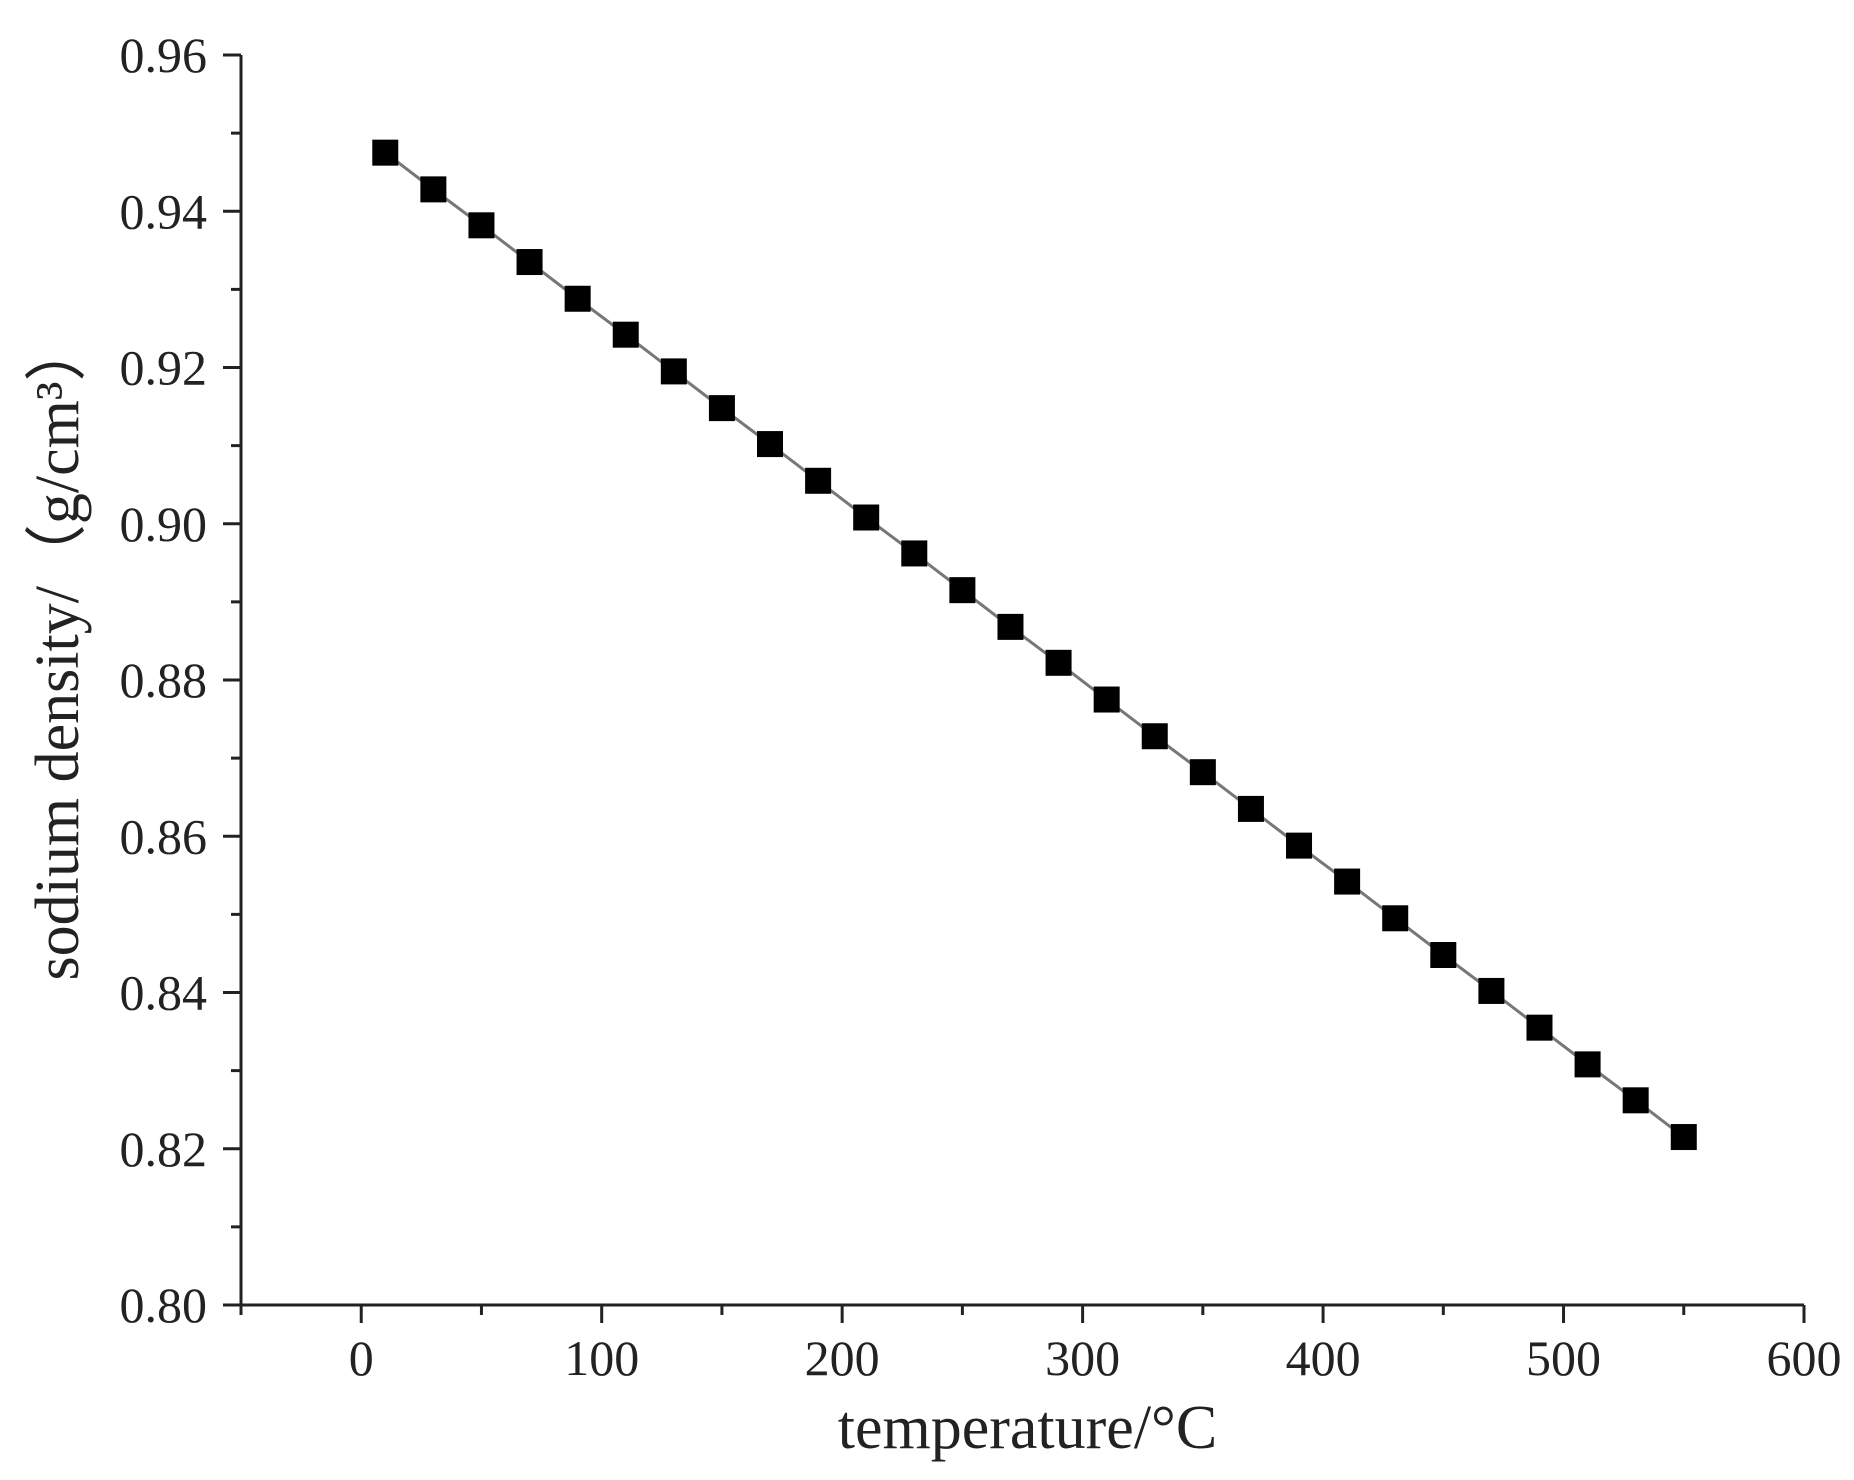 The image size is (1854, 1480). What do you see at coordinates (164, 368) in the screenshot?
I see `y-tick-label: 0.92` at bounding box center [164, 368].